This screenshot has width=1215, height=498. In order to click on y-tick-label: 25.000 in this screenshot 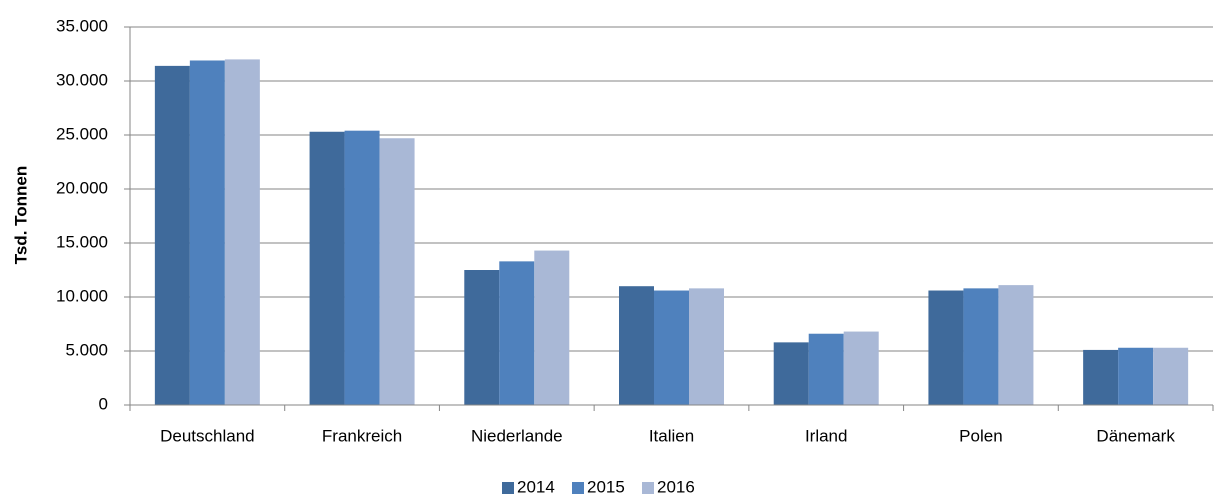, I will do `click(82, 133)`.